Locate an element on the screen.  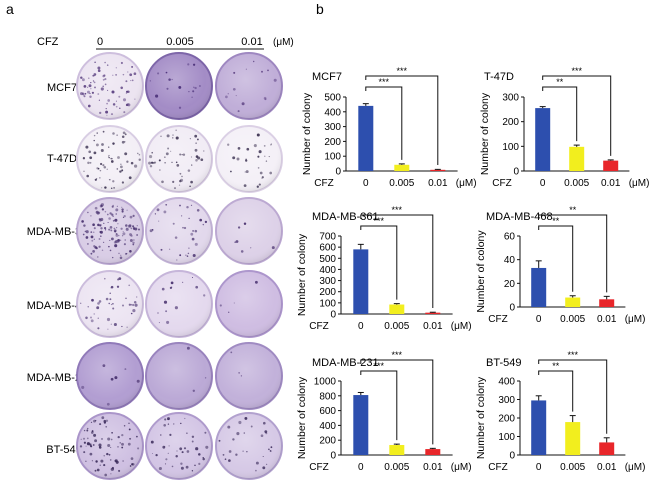
significance-label: *** is located at coordinates (572, 355).